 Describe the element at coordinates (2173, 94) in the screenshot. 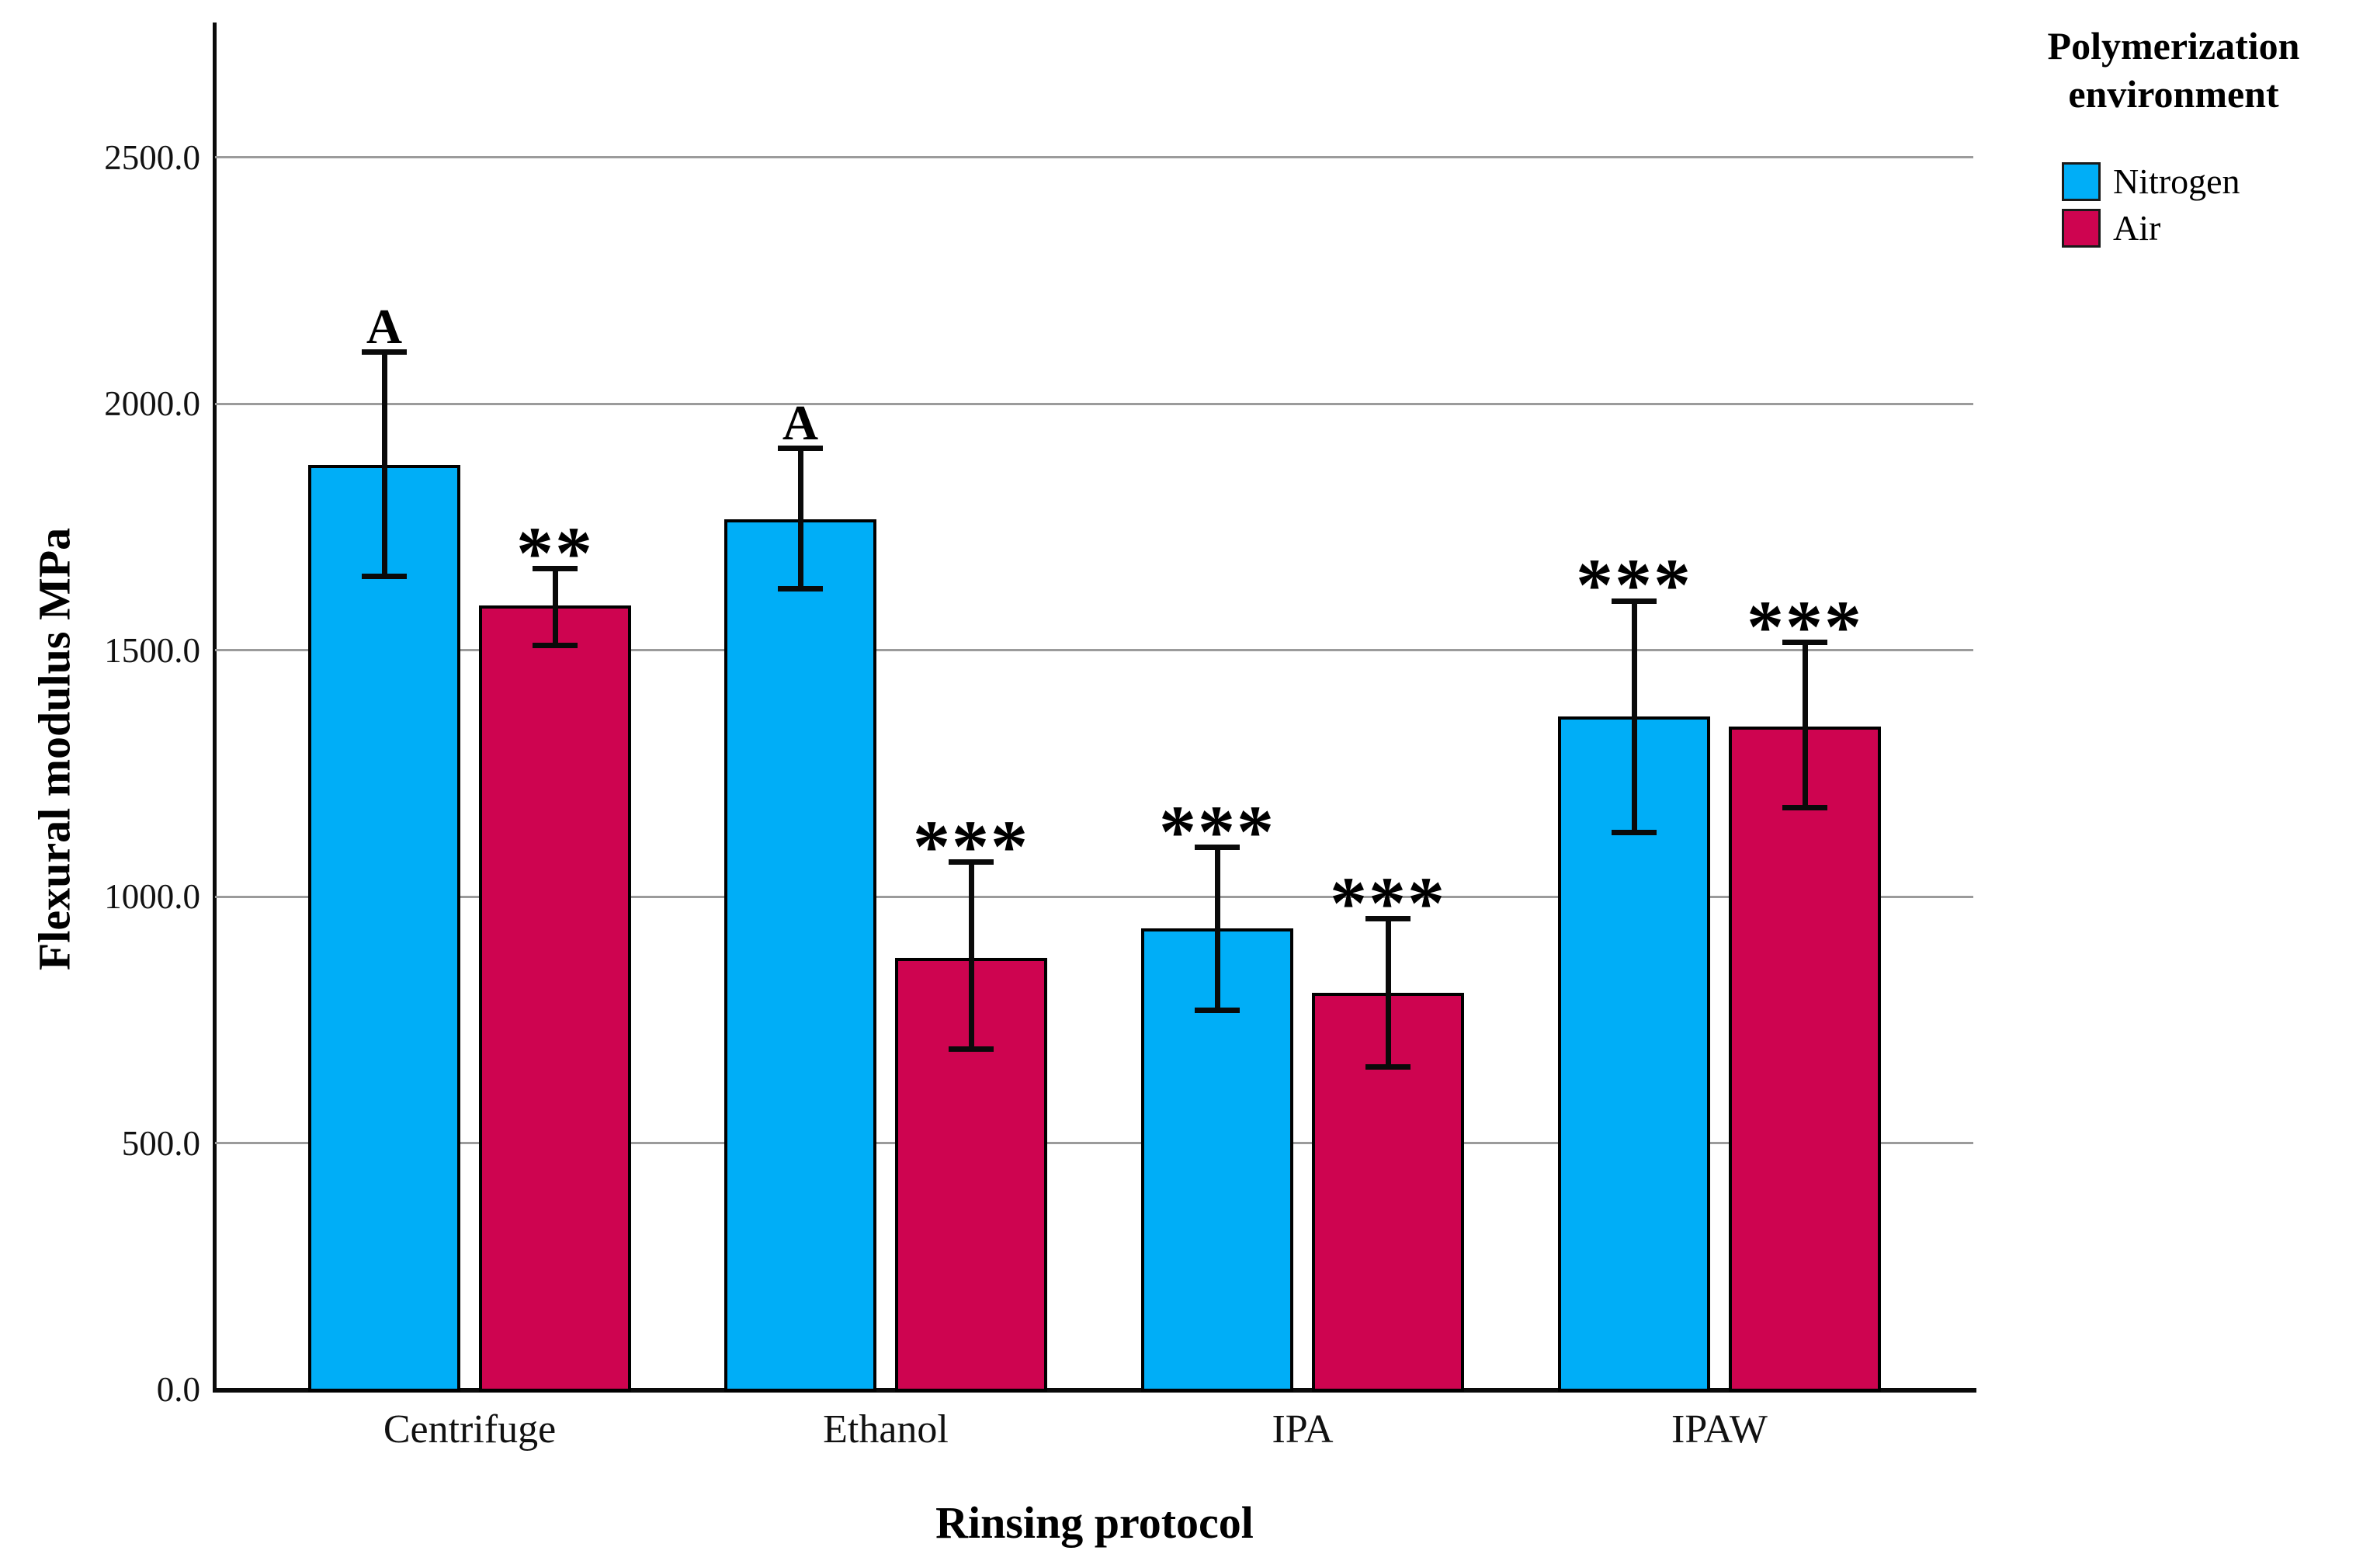

I see `legend-title-line-2: environment` at that location.